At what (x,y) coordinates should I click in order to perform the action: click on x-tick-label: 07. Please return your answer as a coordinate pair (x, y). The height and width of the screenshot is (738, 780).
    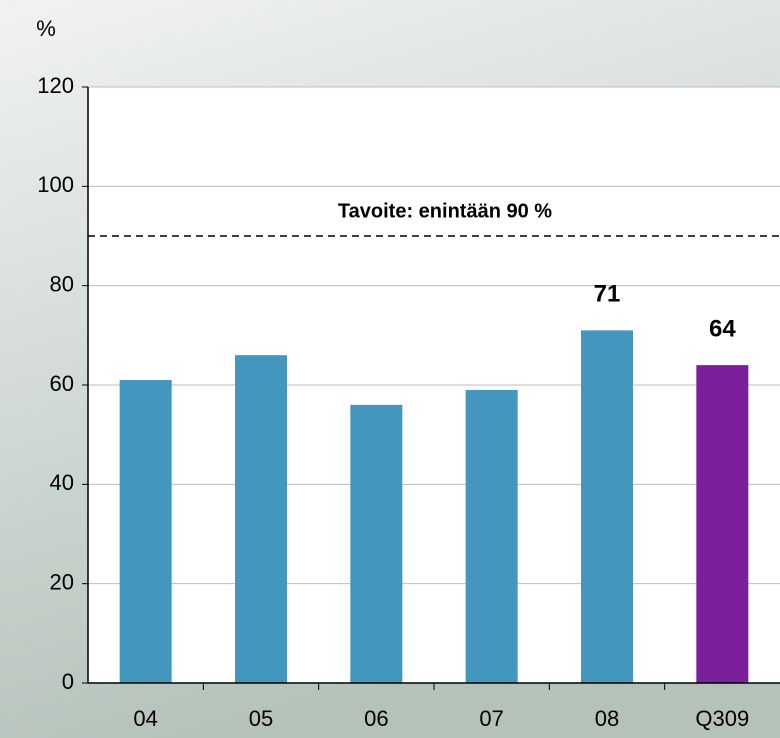
    Looking at the image, I should click on (491, 718).